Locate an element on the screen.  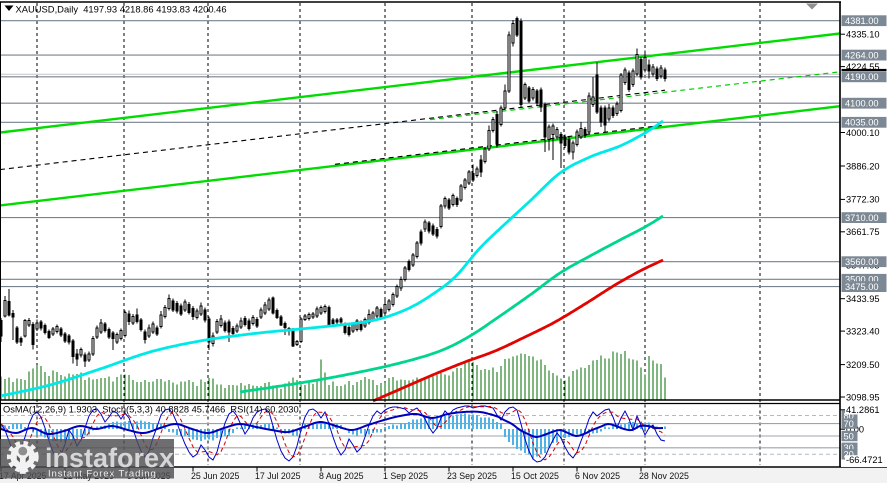
svg-text: 25 Jun 2025 is located at coordinates (215, 476).